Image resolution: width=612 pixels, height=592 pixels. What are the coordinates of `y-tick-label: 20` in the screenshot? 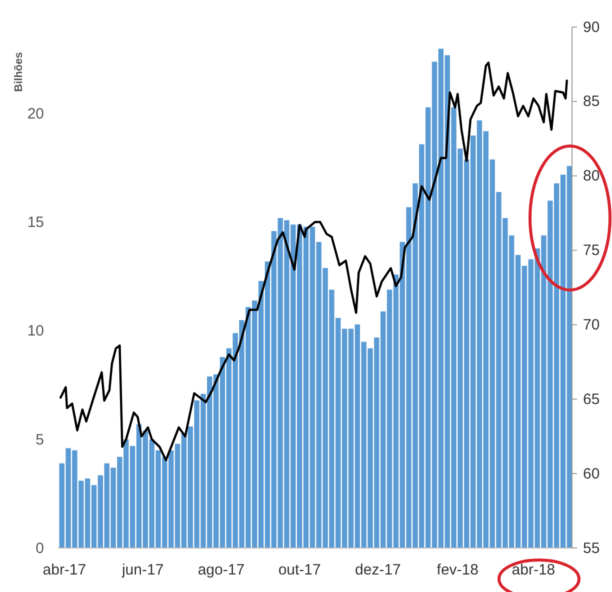 It's located at (35, 114).